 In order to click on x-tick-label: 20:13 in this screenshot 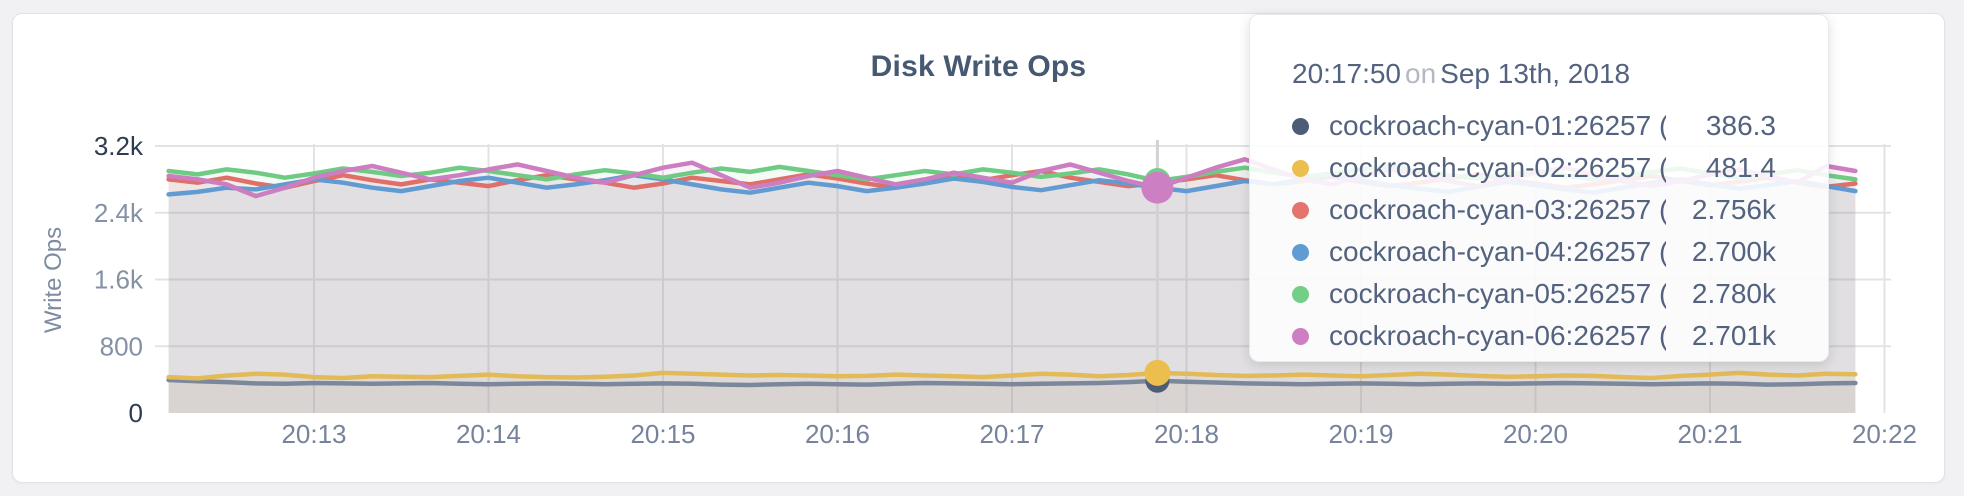, I will do `click(313, 434)`.